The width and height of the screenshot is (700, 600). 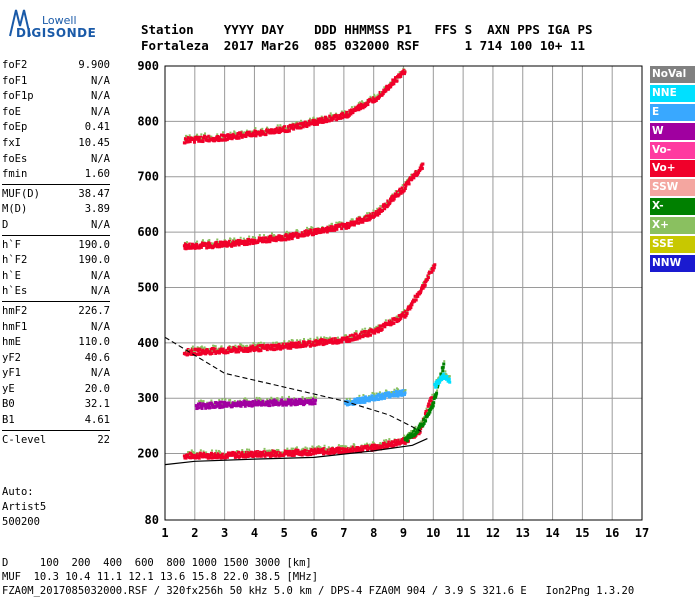 I want to click on x-tick-label: 16, so click(x=612, y=533).